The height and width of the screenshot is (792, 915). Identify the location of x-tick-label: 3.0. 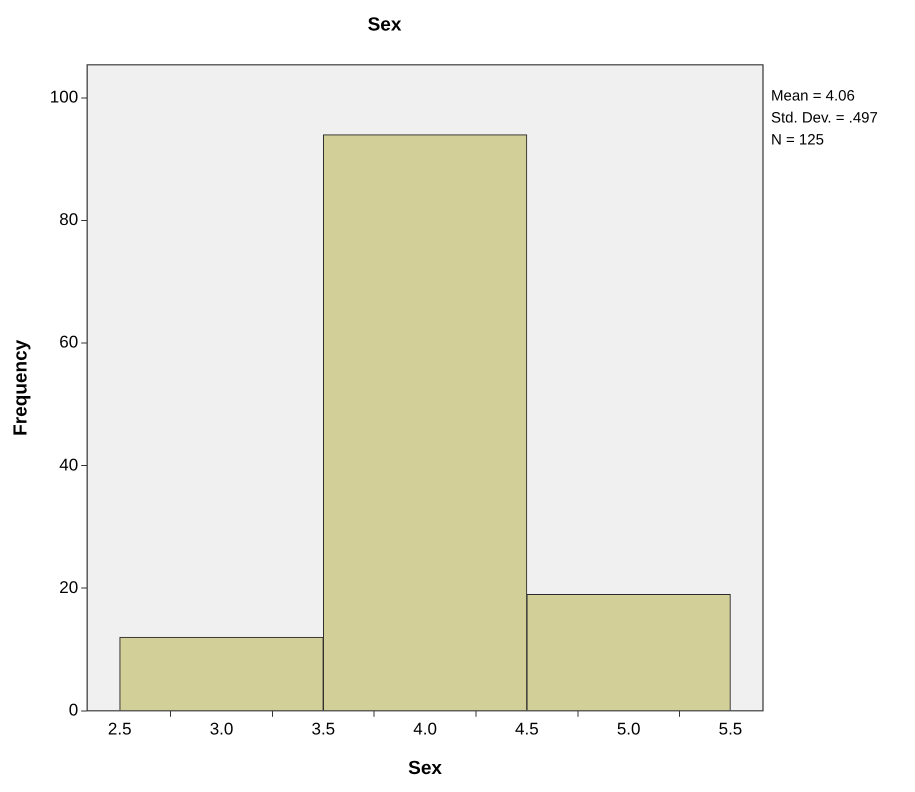
(222, 729).